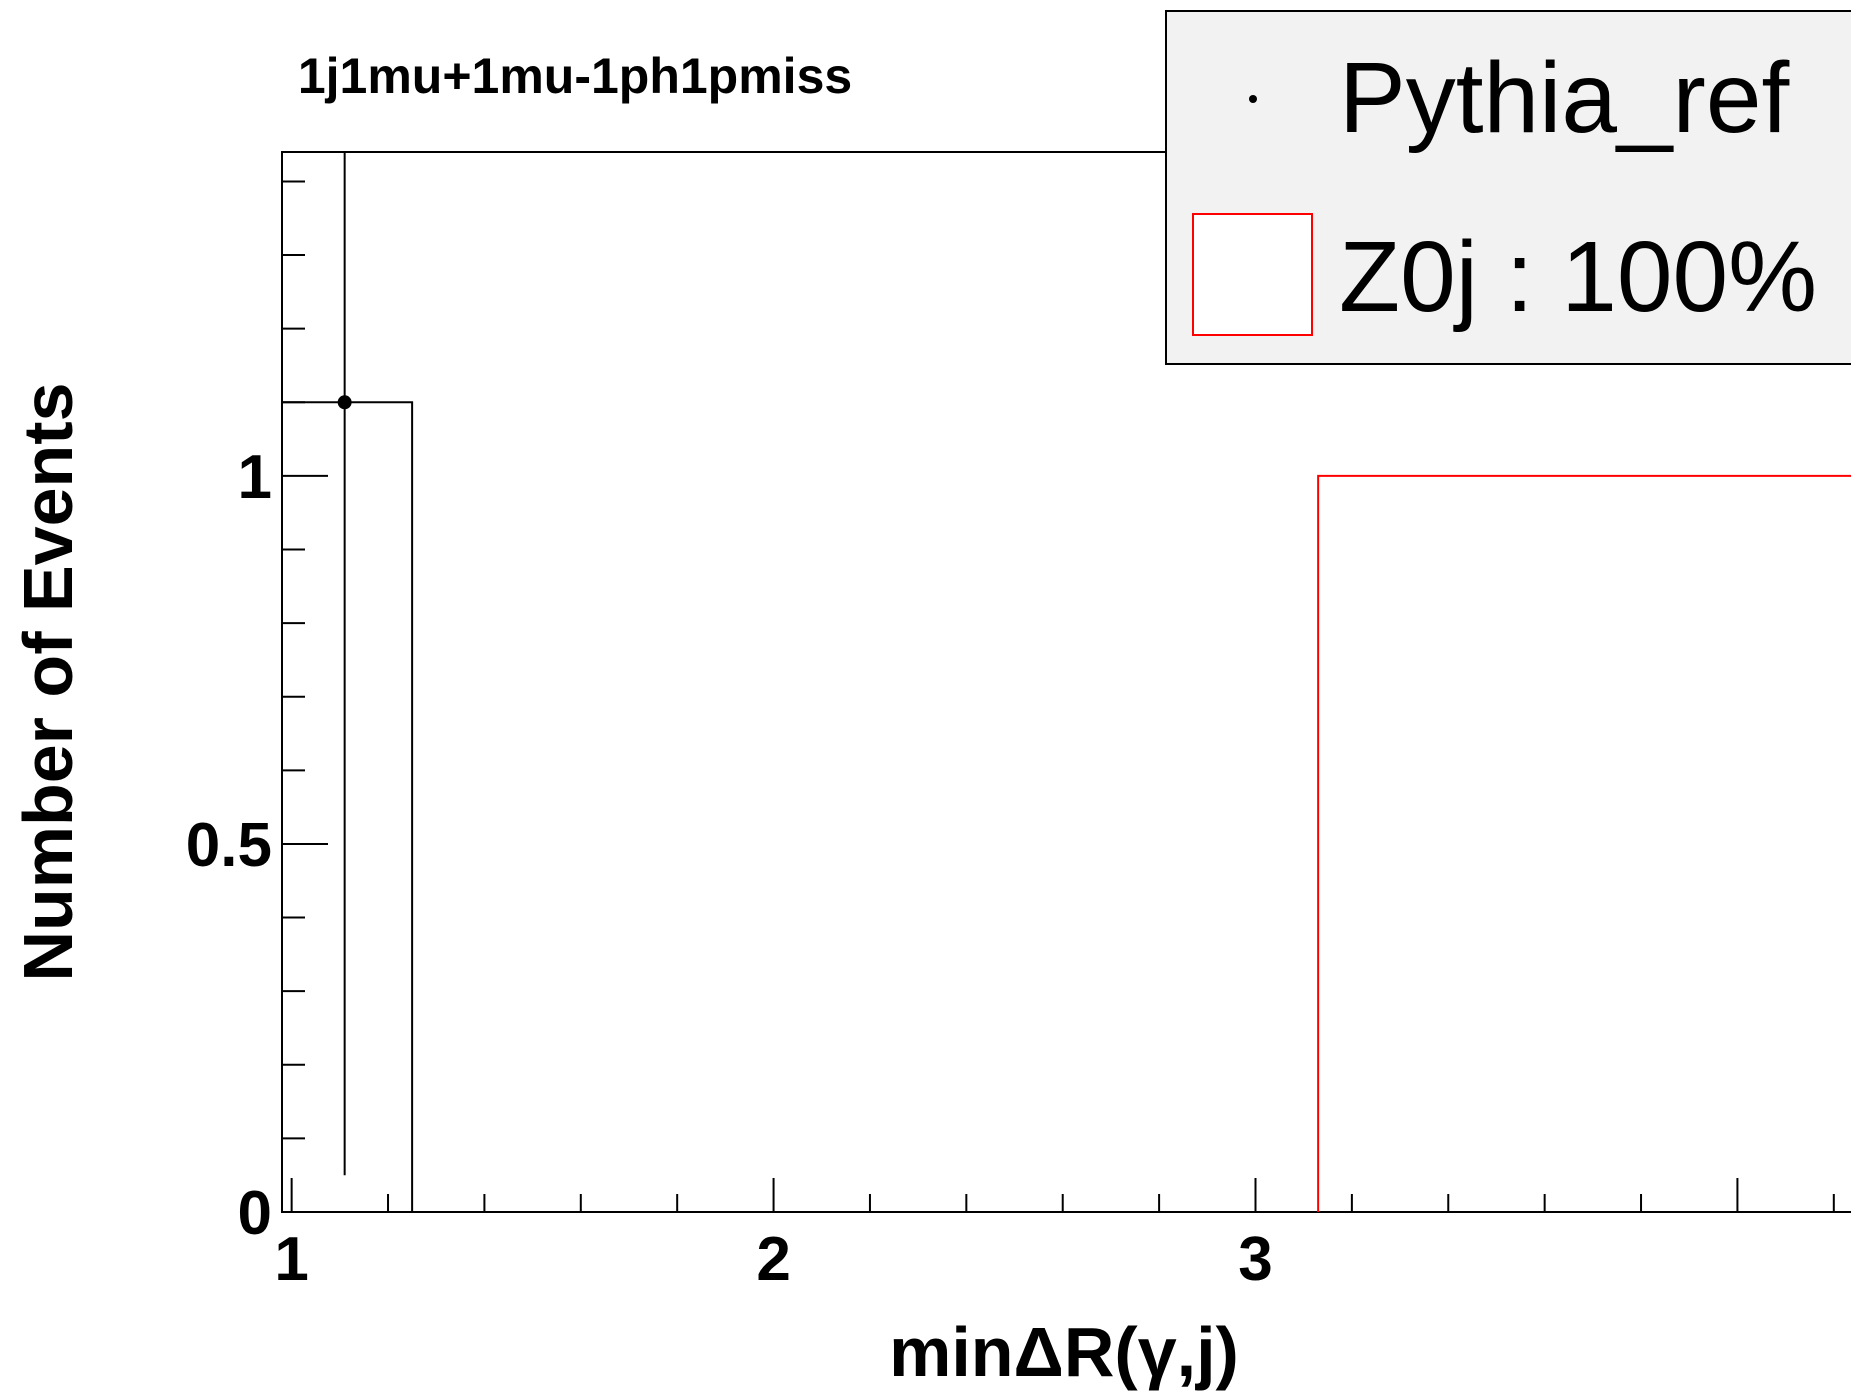 The image size is (1851, 1394). I want to click on x-tick-label: 3, so click(1255, 1259).